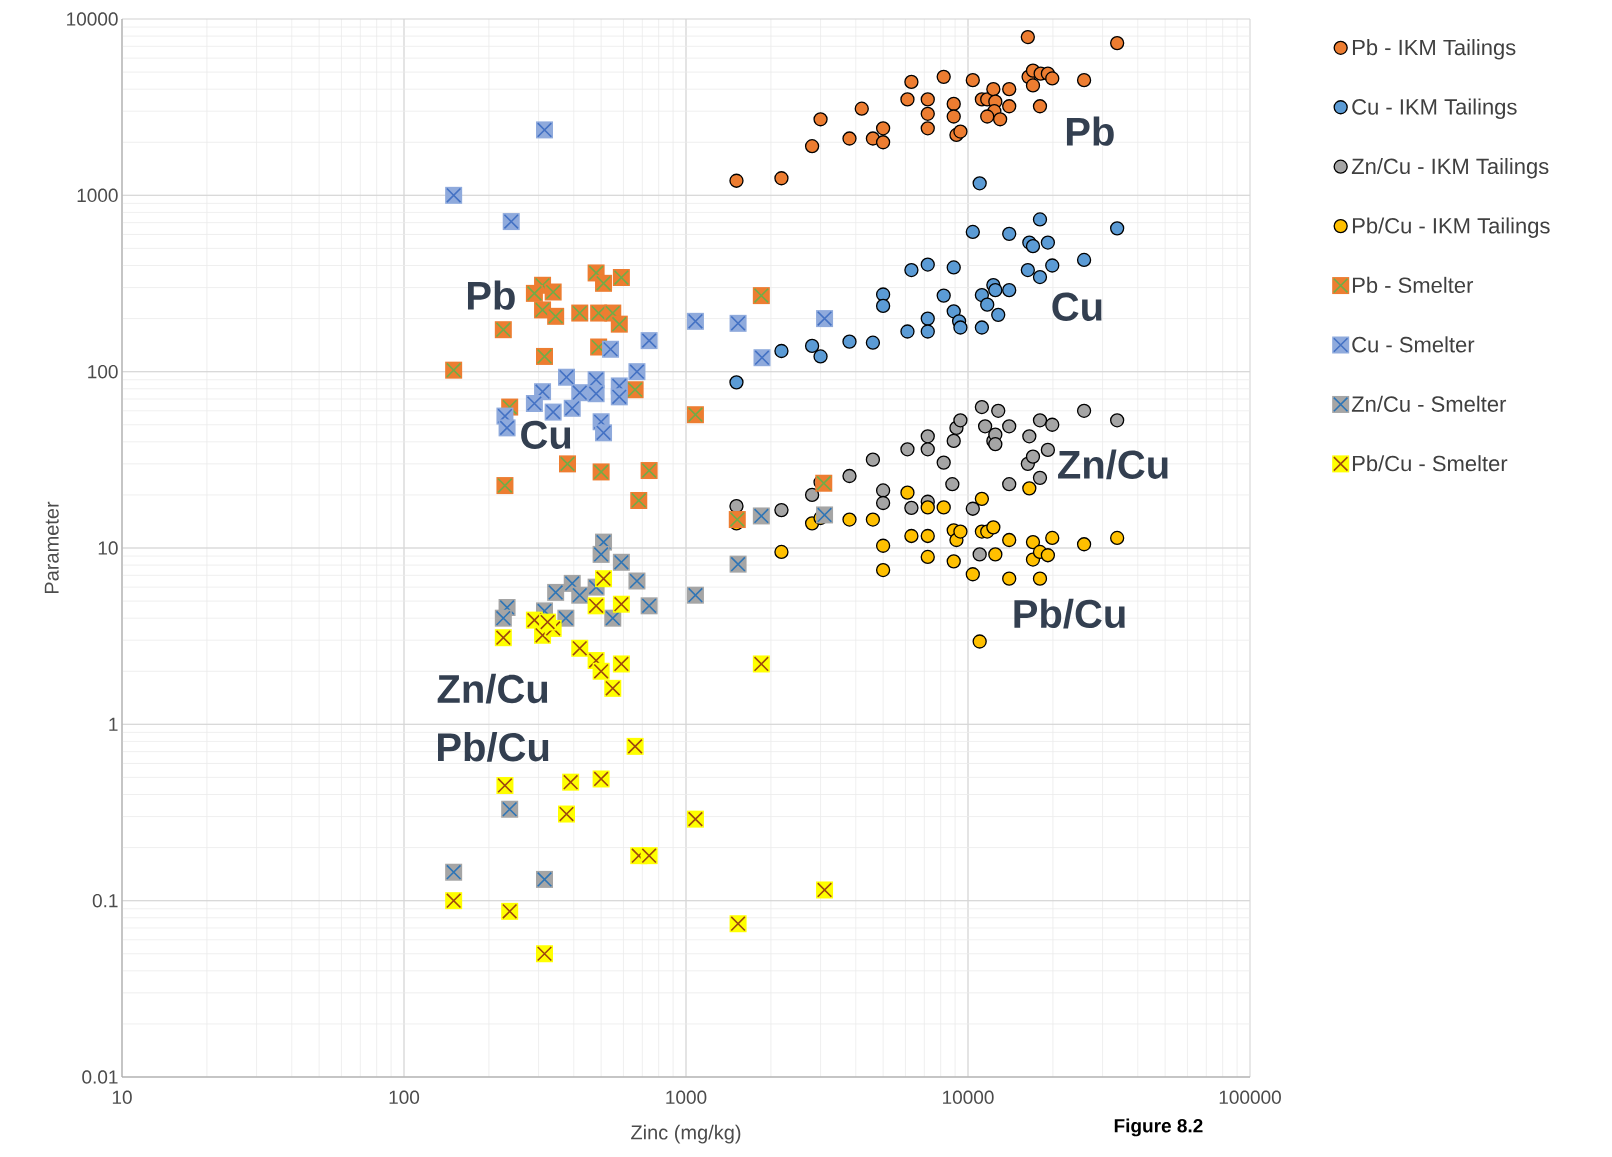  What do you see at coordinates (404, 1097) in the screenshot?
I see `x-tick-label: 100` at bounding box center [404, 1097].